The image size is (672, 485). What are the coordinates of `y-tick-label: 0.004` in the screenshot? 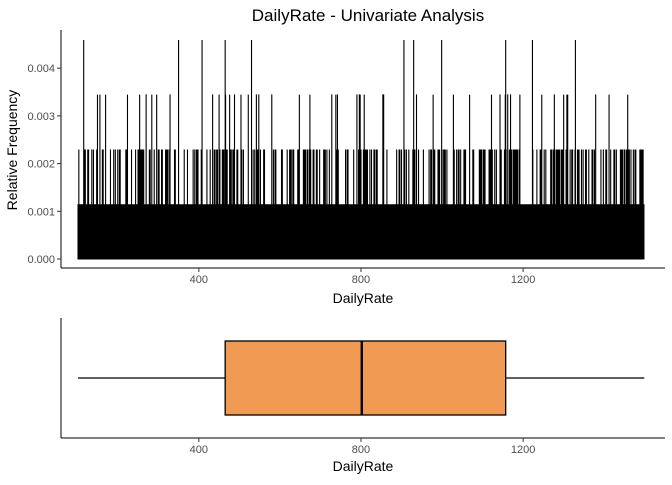 It's located at (41, 69).